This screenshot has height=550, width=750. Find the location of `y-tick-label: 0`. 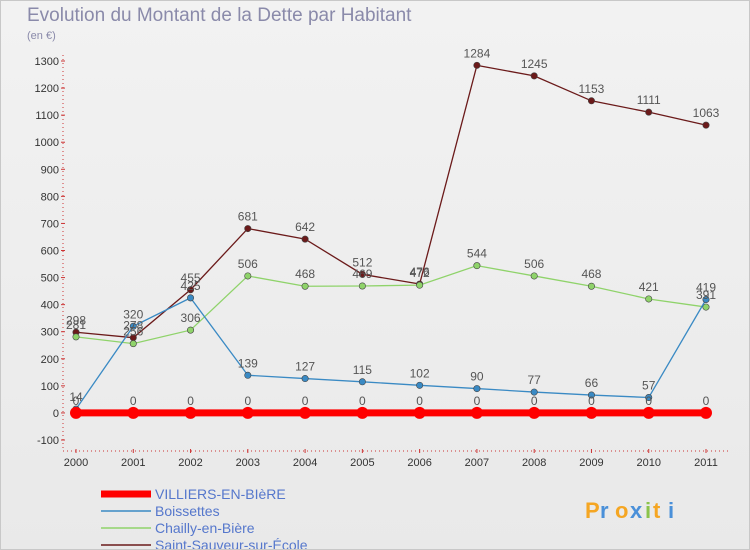

y-tick-label: 0 is located at coordinates (56, 414).